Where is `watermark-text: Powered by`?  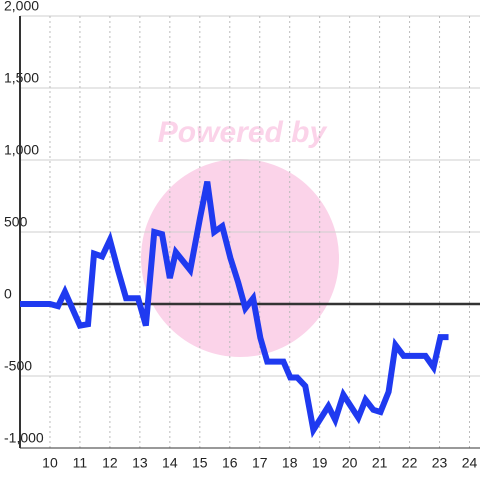 watermark-text: Powered by is located at coordinates (243, 132).